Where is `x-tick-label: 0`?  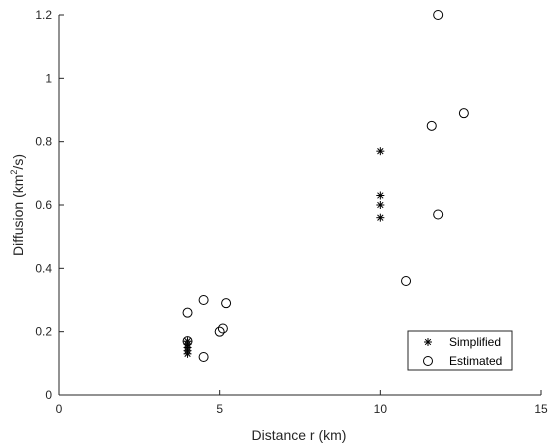 x-tick-label: 0 is located at coordinates (59, 409).